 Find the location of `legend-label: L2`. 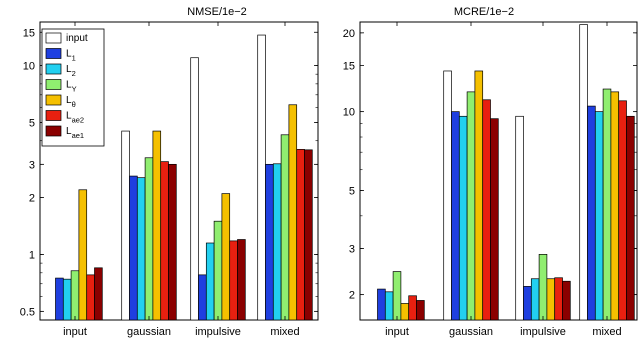

legend-label: L2 is located at coordinates (71, 71).